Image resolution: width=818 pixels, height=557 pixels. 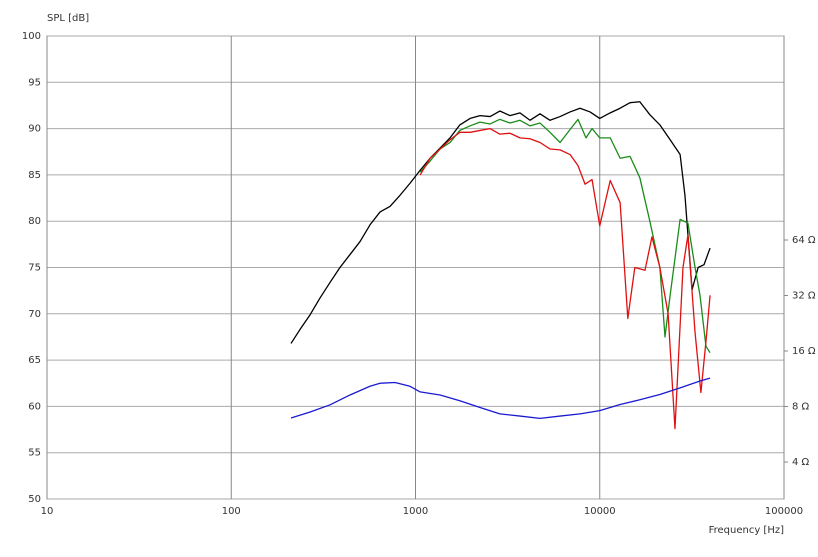 What do you see at coordinates (415, 511) in the screenshot?
I see `x-tick-label: 1000` at bounding box center [415, 511].